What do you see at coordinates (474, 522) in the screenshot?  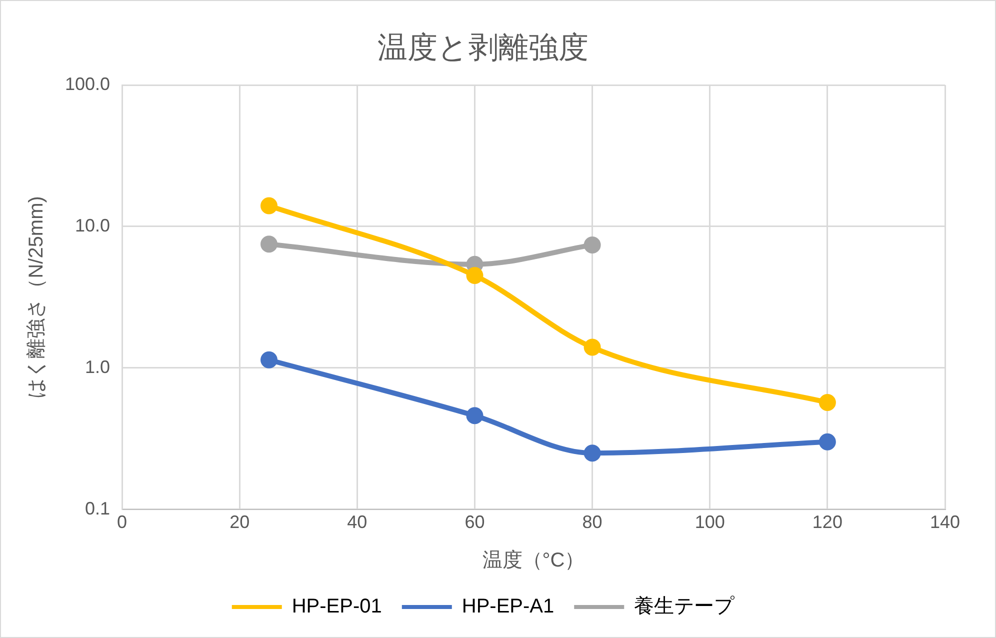 I see `x-tick-label: 60` at bounding box center [474, 522].